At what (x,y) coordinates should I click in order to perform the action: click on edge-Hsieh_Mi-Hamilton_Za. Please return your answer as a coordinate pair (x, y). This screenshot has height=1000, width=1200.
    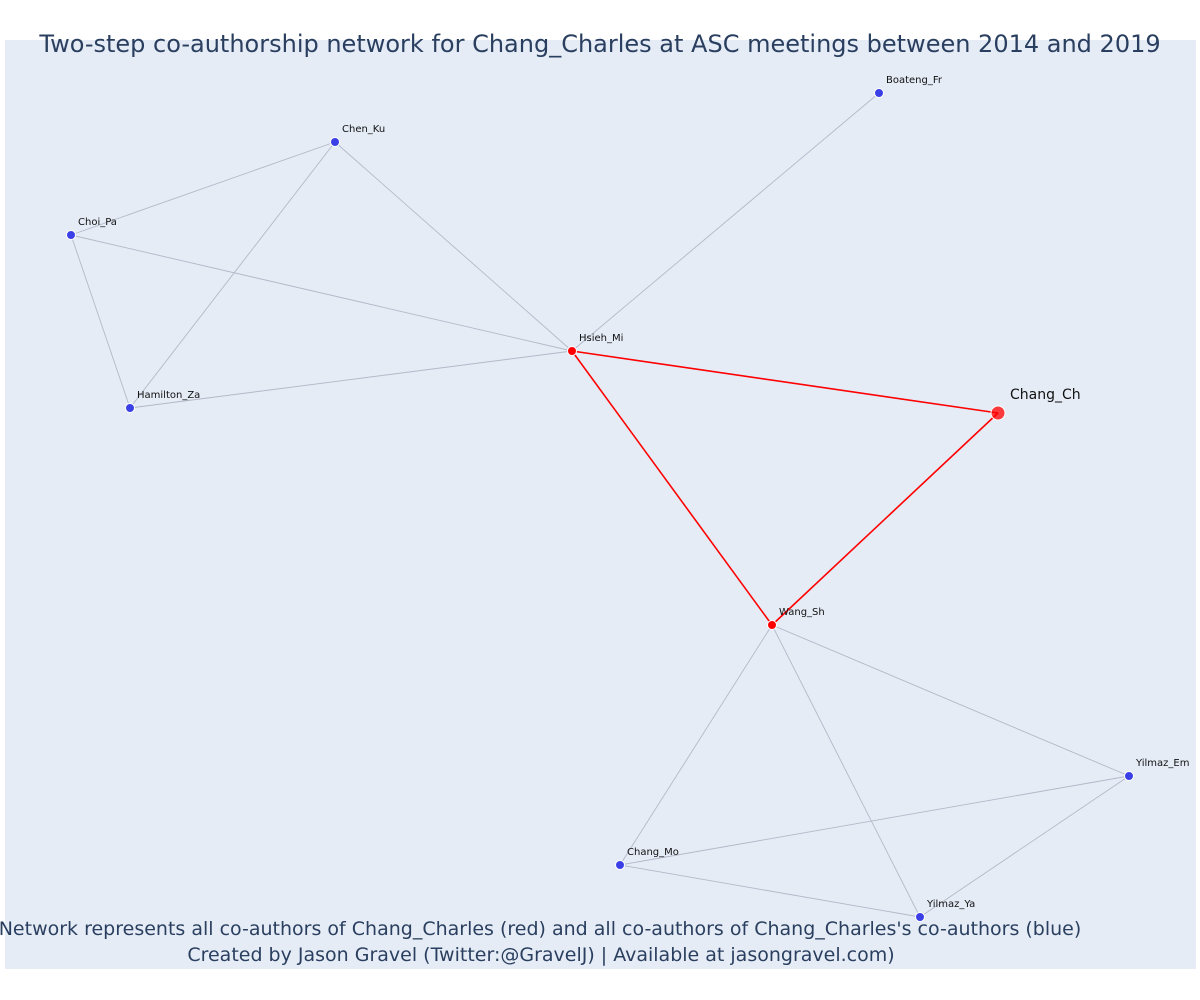
    Looking at the image, I should click on (351, 379).